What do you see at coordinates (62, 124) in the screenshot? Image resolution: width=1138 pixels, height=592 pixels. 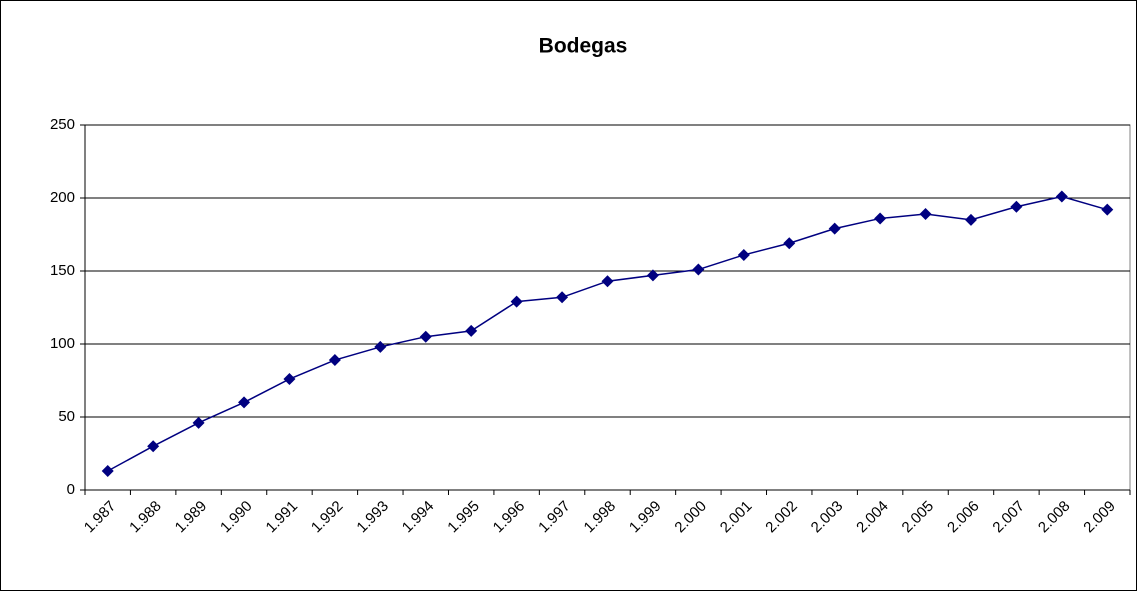 I see `y-tick-label: 250` at bounding box center [62, 124].